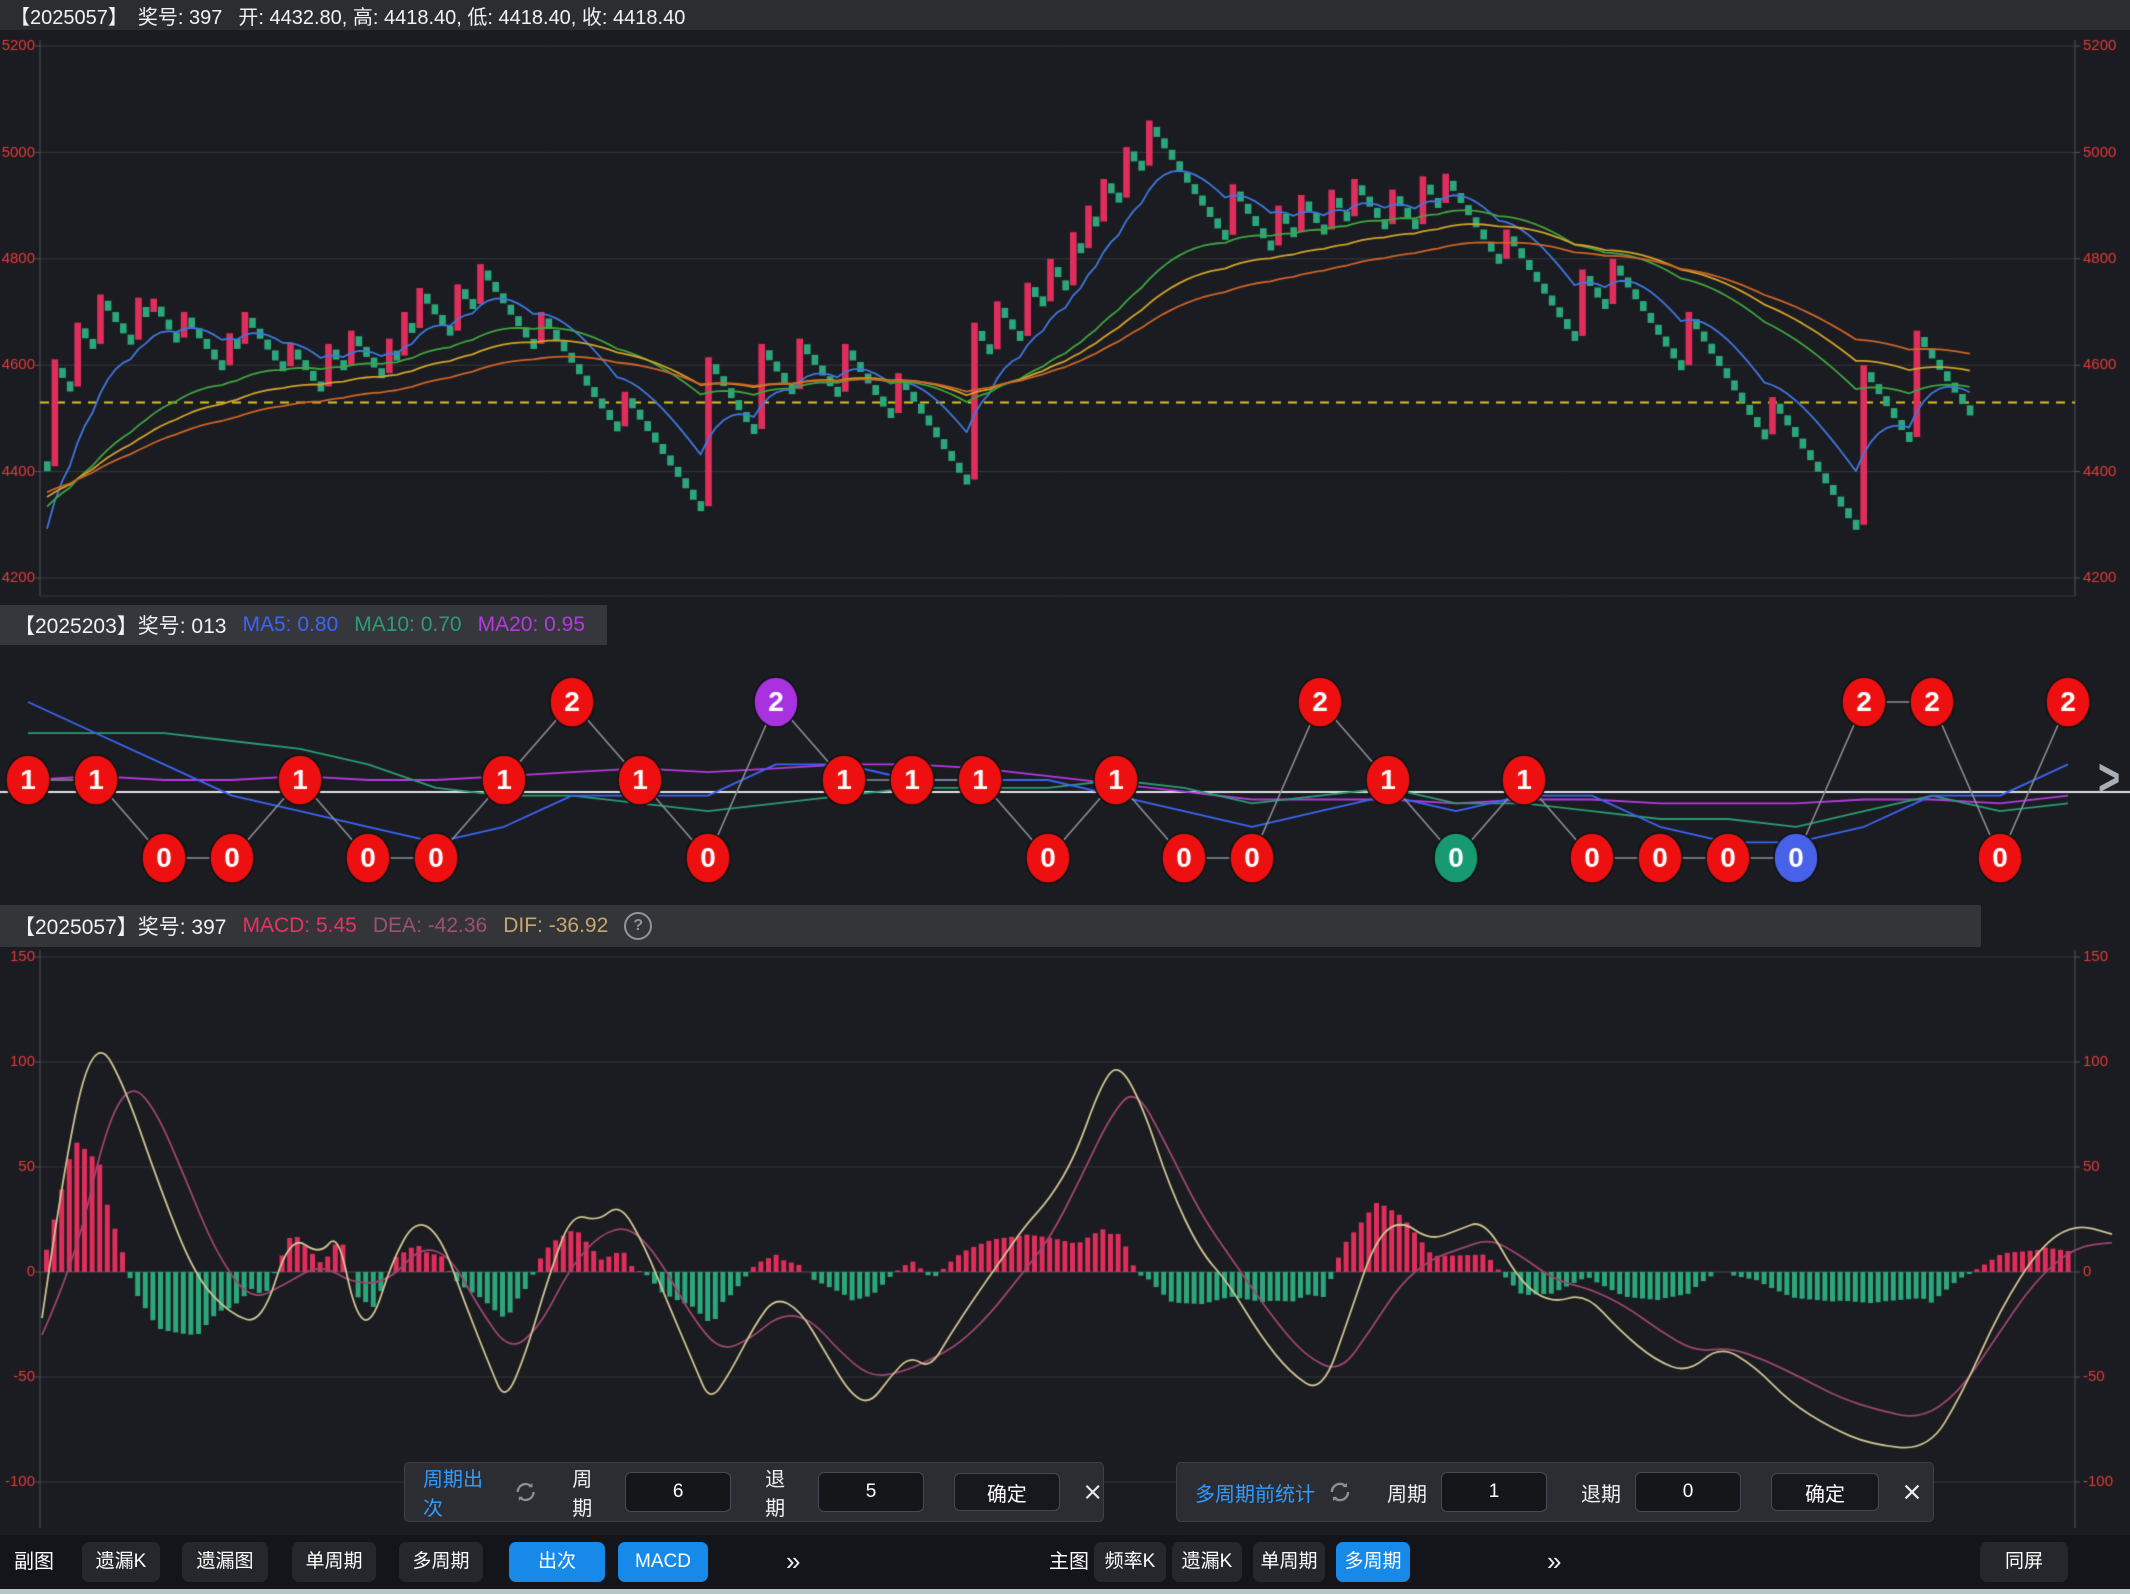  I want to click on dea-value-label: DEA: -42.36, so click(430, 925).